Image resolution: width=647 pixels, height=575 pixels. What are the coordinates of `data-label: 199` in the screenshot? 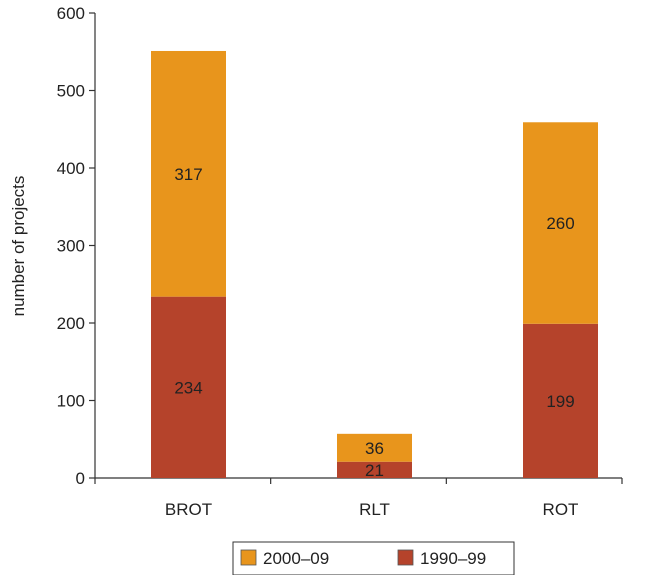 It's located at (560, 401).